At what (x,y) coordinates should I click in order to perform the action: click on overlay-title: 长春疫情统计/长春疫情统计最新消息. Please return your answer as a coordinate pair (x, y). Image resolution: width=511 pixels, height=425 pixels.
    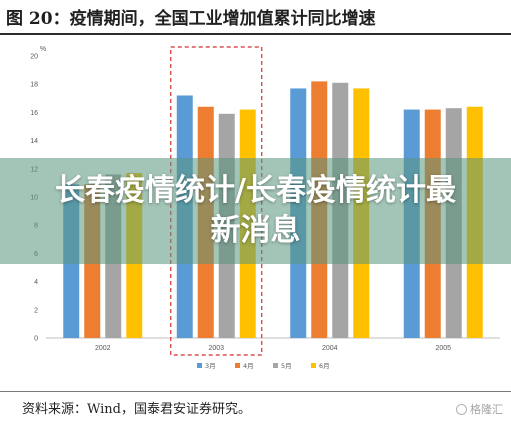
    Looking at the image, I should click on (255, 210).